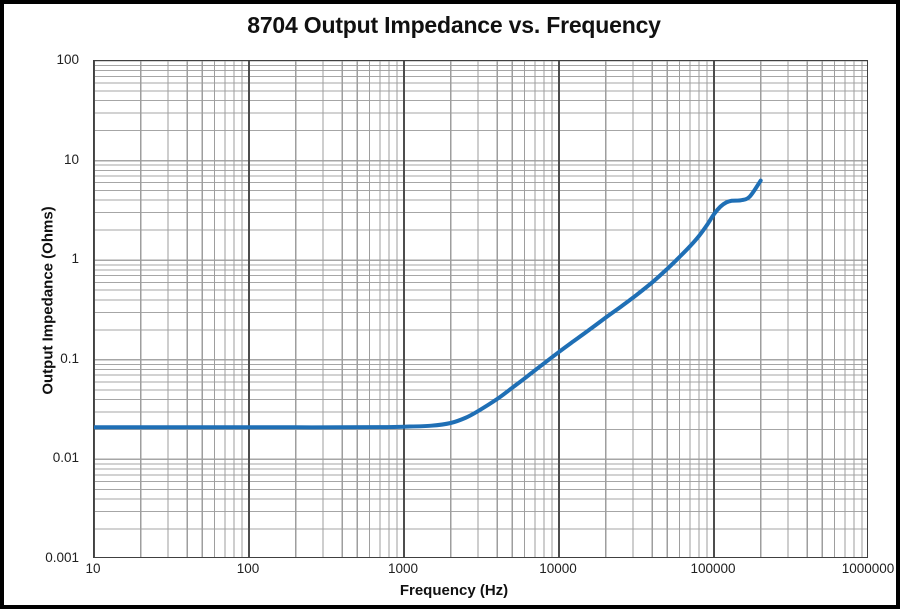 The image size is (900, 613). What do you see at coordinates (65, 458) in the screenshot?
I see `y-tick-label: 0.01` at bounding box center [65, 458].